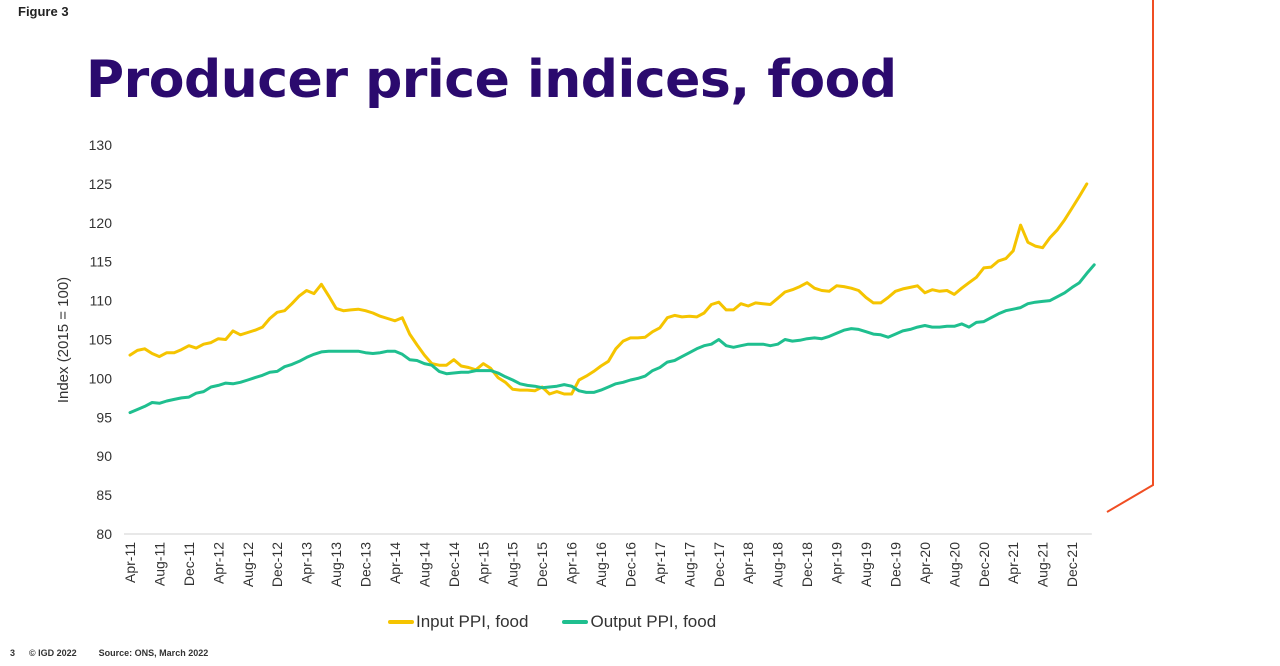 Image resolution: width=1280 pixels, height=666 pixels. I want to click on y-axis-ticks: 80 85 90 95 100 105 110 115 120 125 130, so click(101, 339).